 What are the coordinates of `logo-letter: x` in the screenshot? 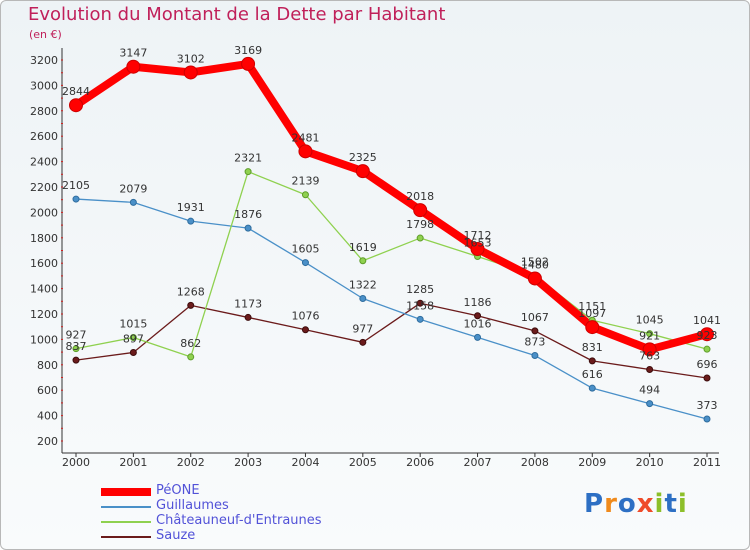 It's located at (645, 504).